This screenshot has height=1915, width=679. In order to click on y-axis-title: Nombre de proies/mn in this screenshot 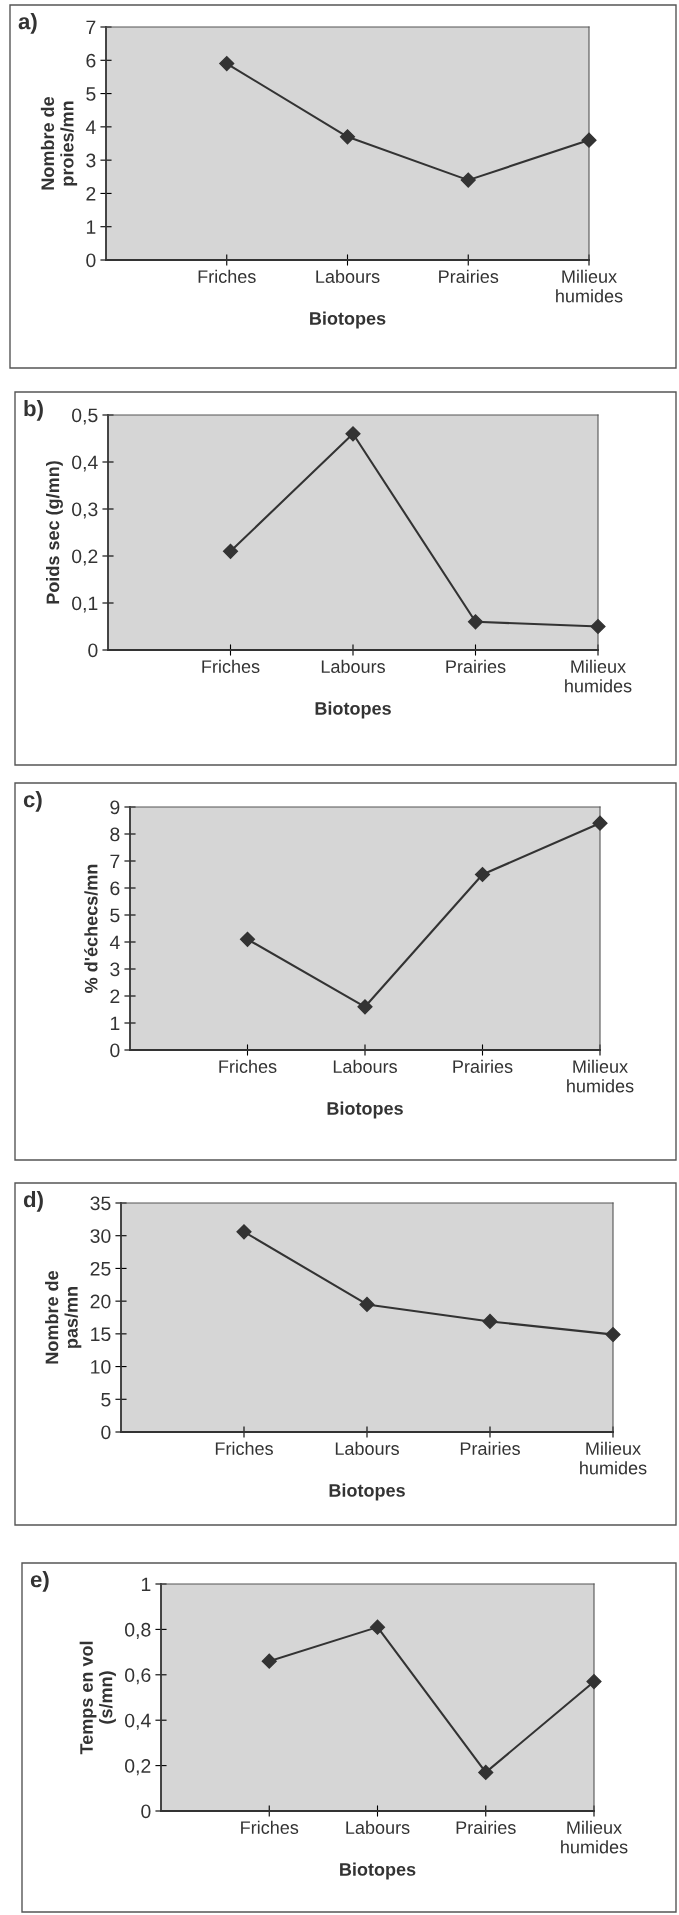, I will do `click(59, 143)`.